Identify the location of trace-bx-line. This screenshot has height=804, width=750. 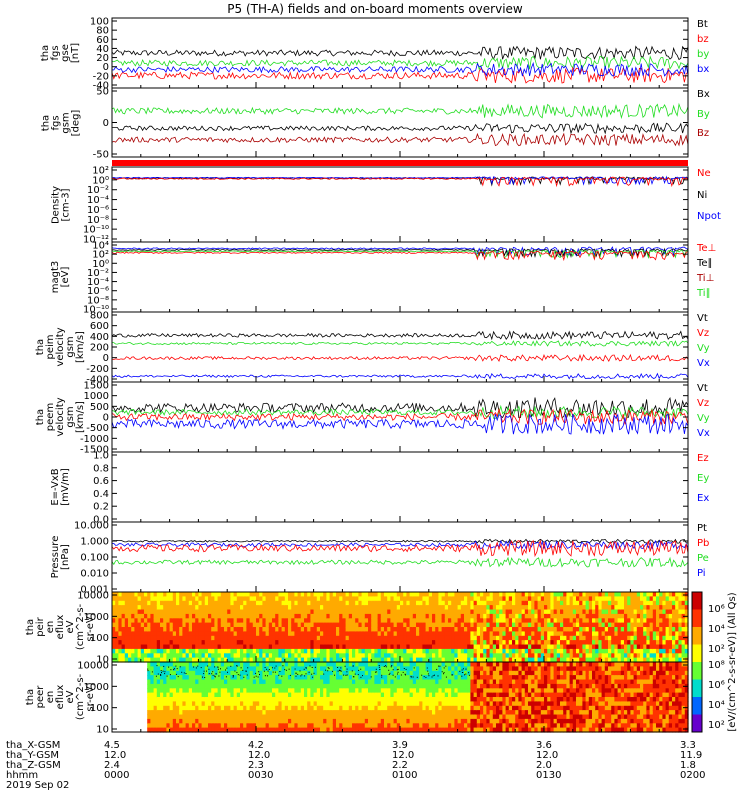
(400, 110).